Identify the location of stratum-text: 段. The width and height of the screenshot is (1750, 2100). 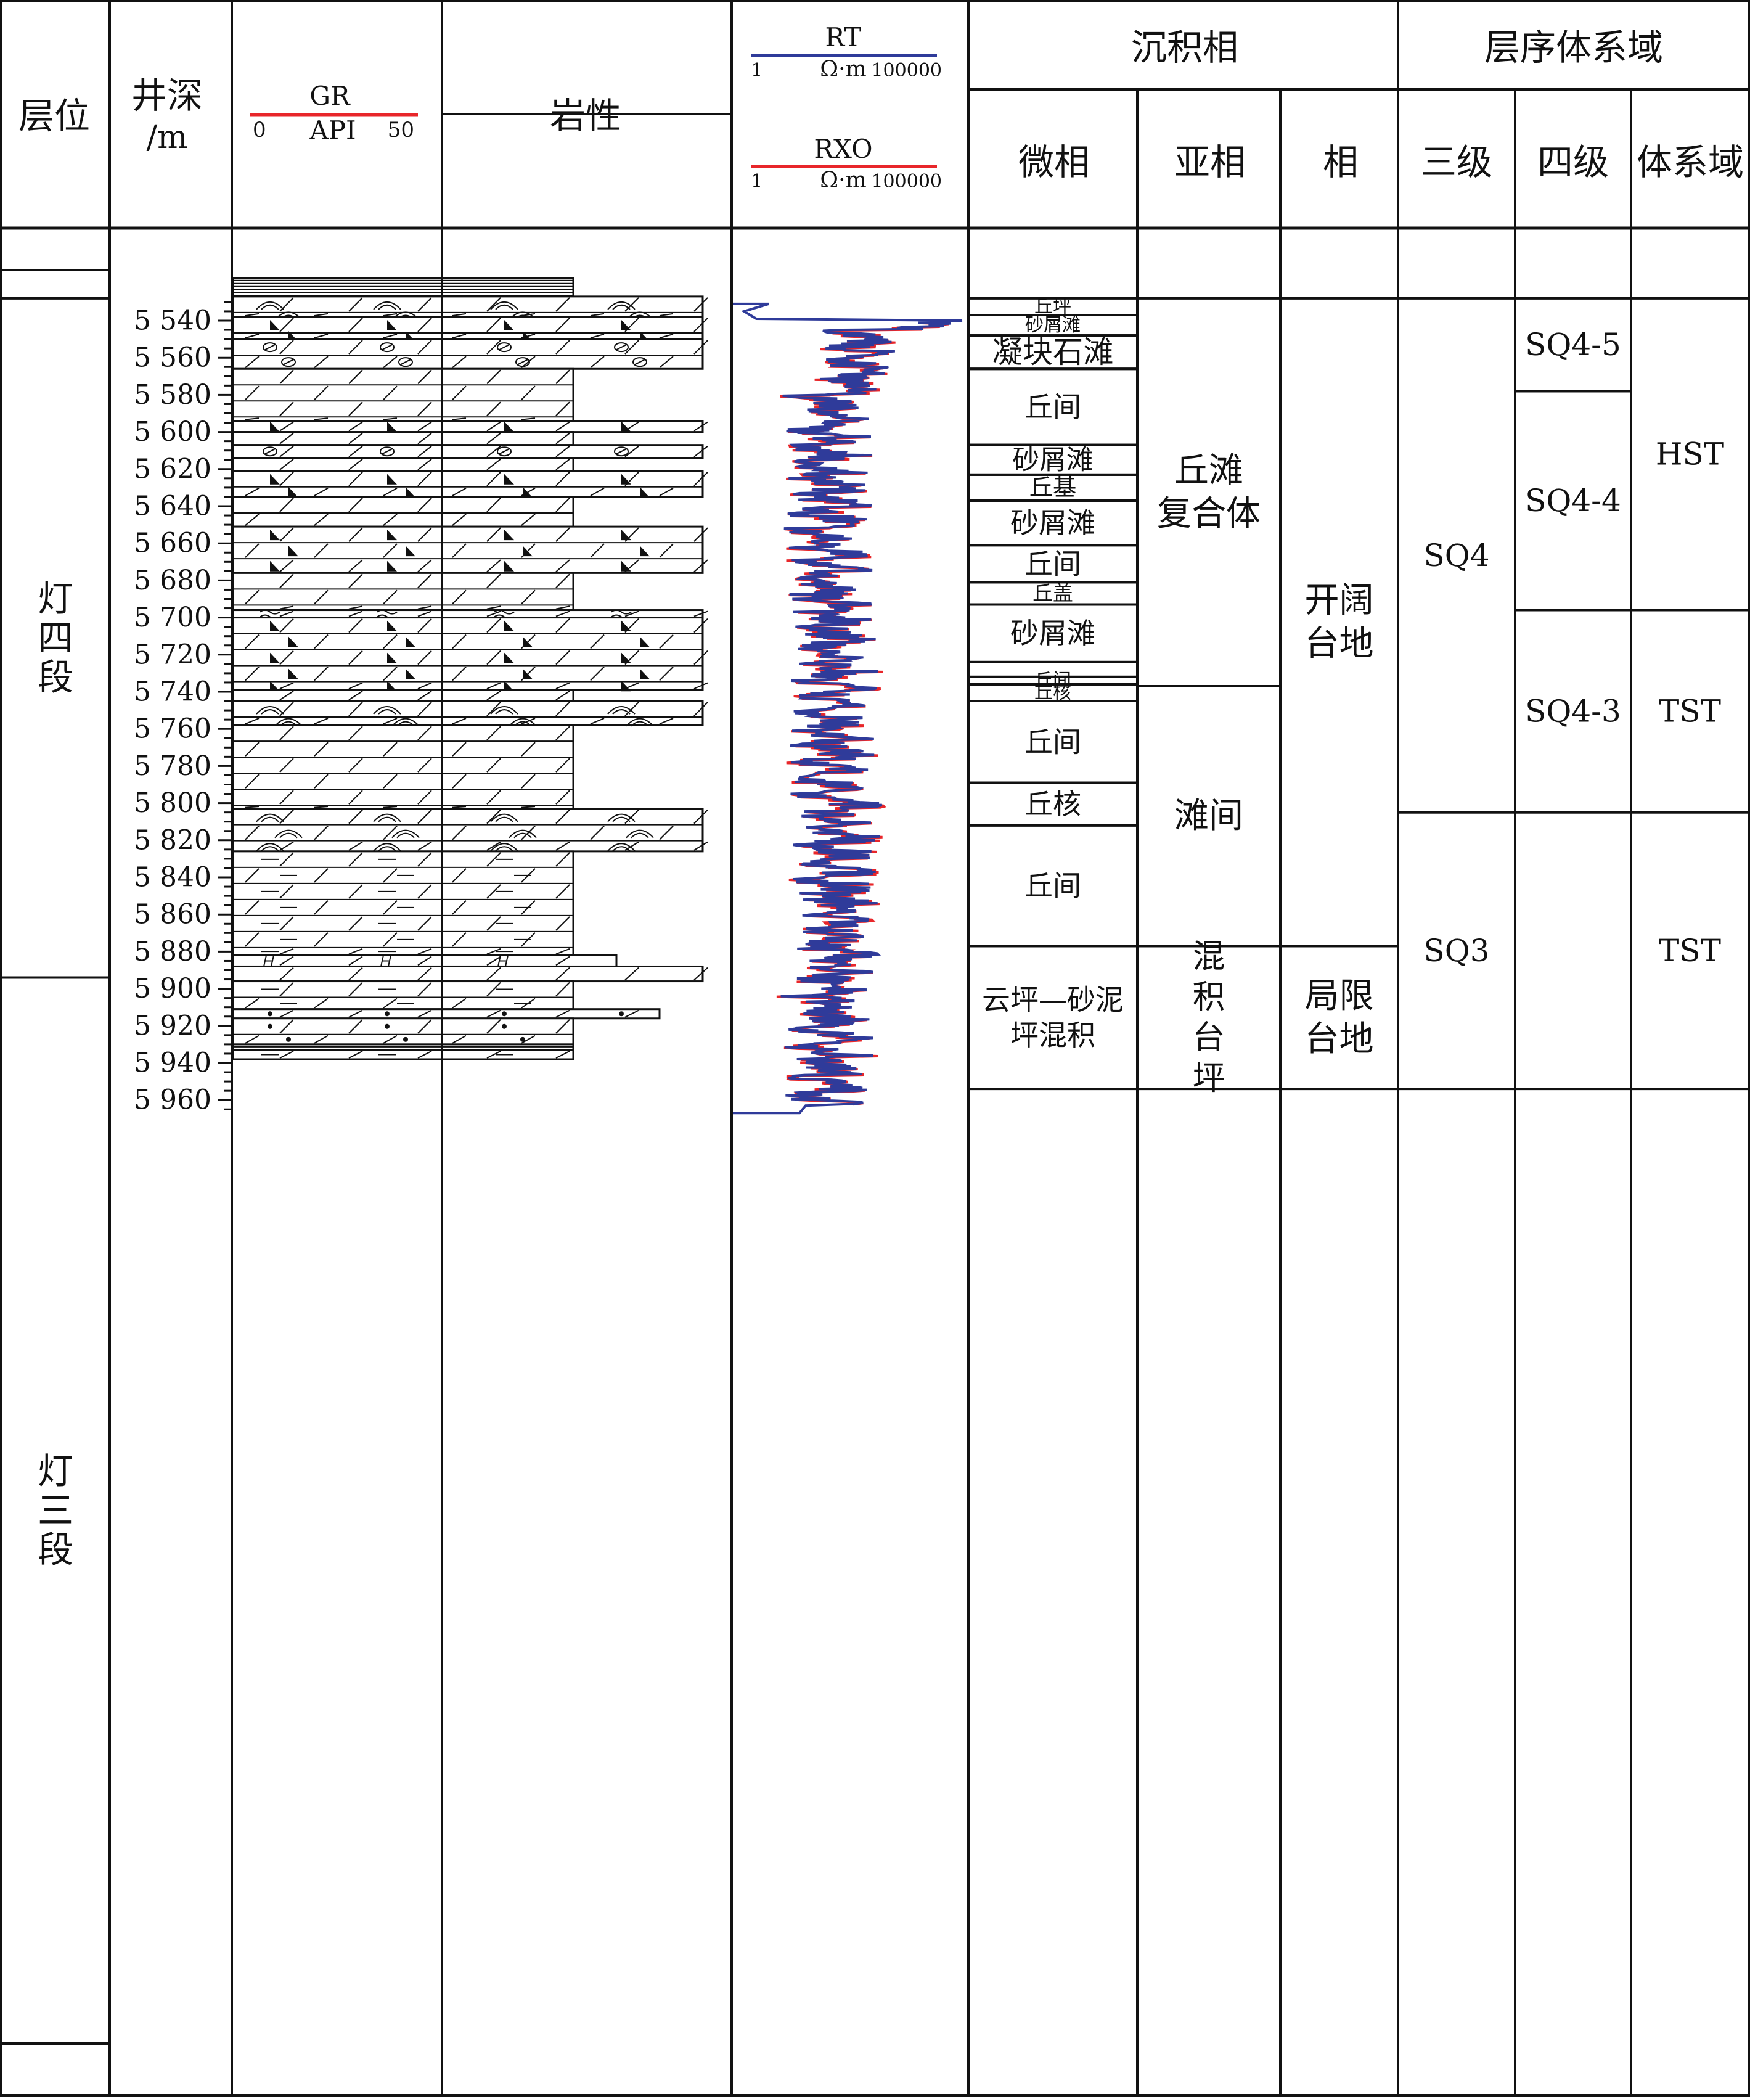
(56, 1550).